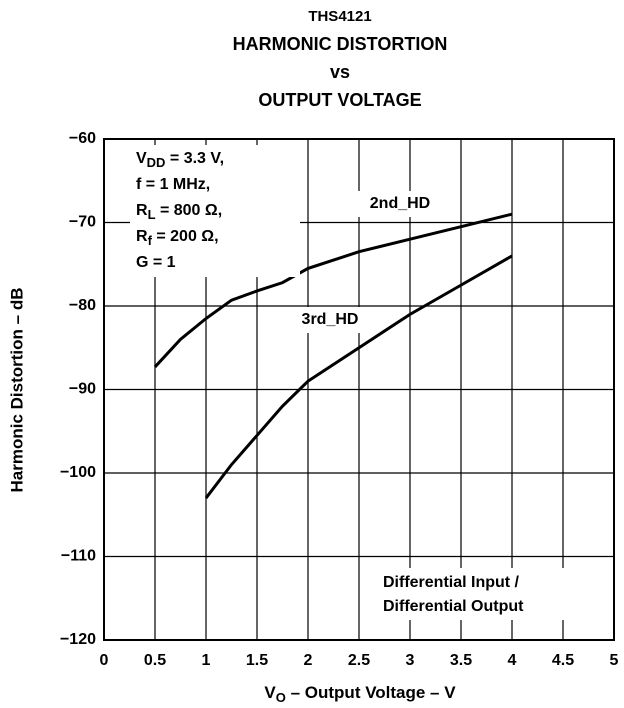 The width and height of the screenshot is (624, 708). I want to click on x-tick-label: 3.5, so click(461, 660).